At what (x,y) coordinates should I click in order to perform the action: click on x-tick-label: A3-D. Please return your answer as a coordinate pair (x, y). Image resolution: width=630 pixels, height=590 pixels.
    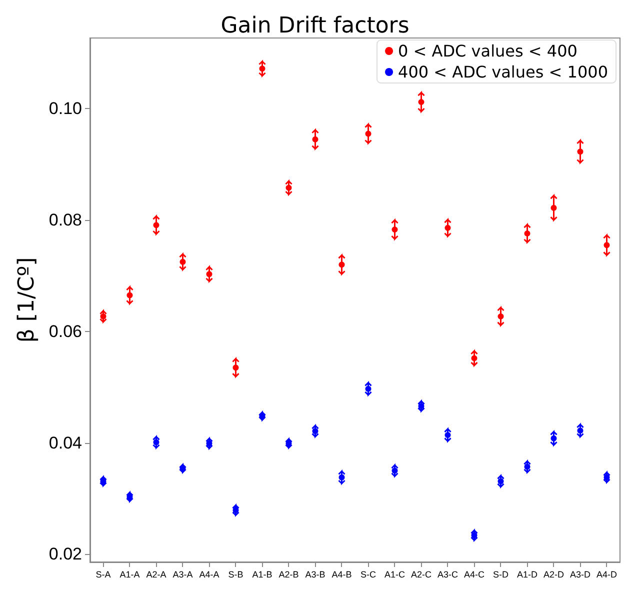
    Looking at the image, I should click on (580, 575).